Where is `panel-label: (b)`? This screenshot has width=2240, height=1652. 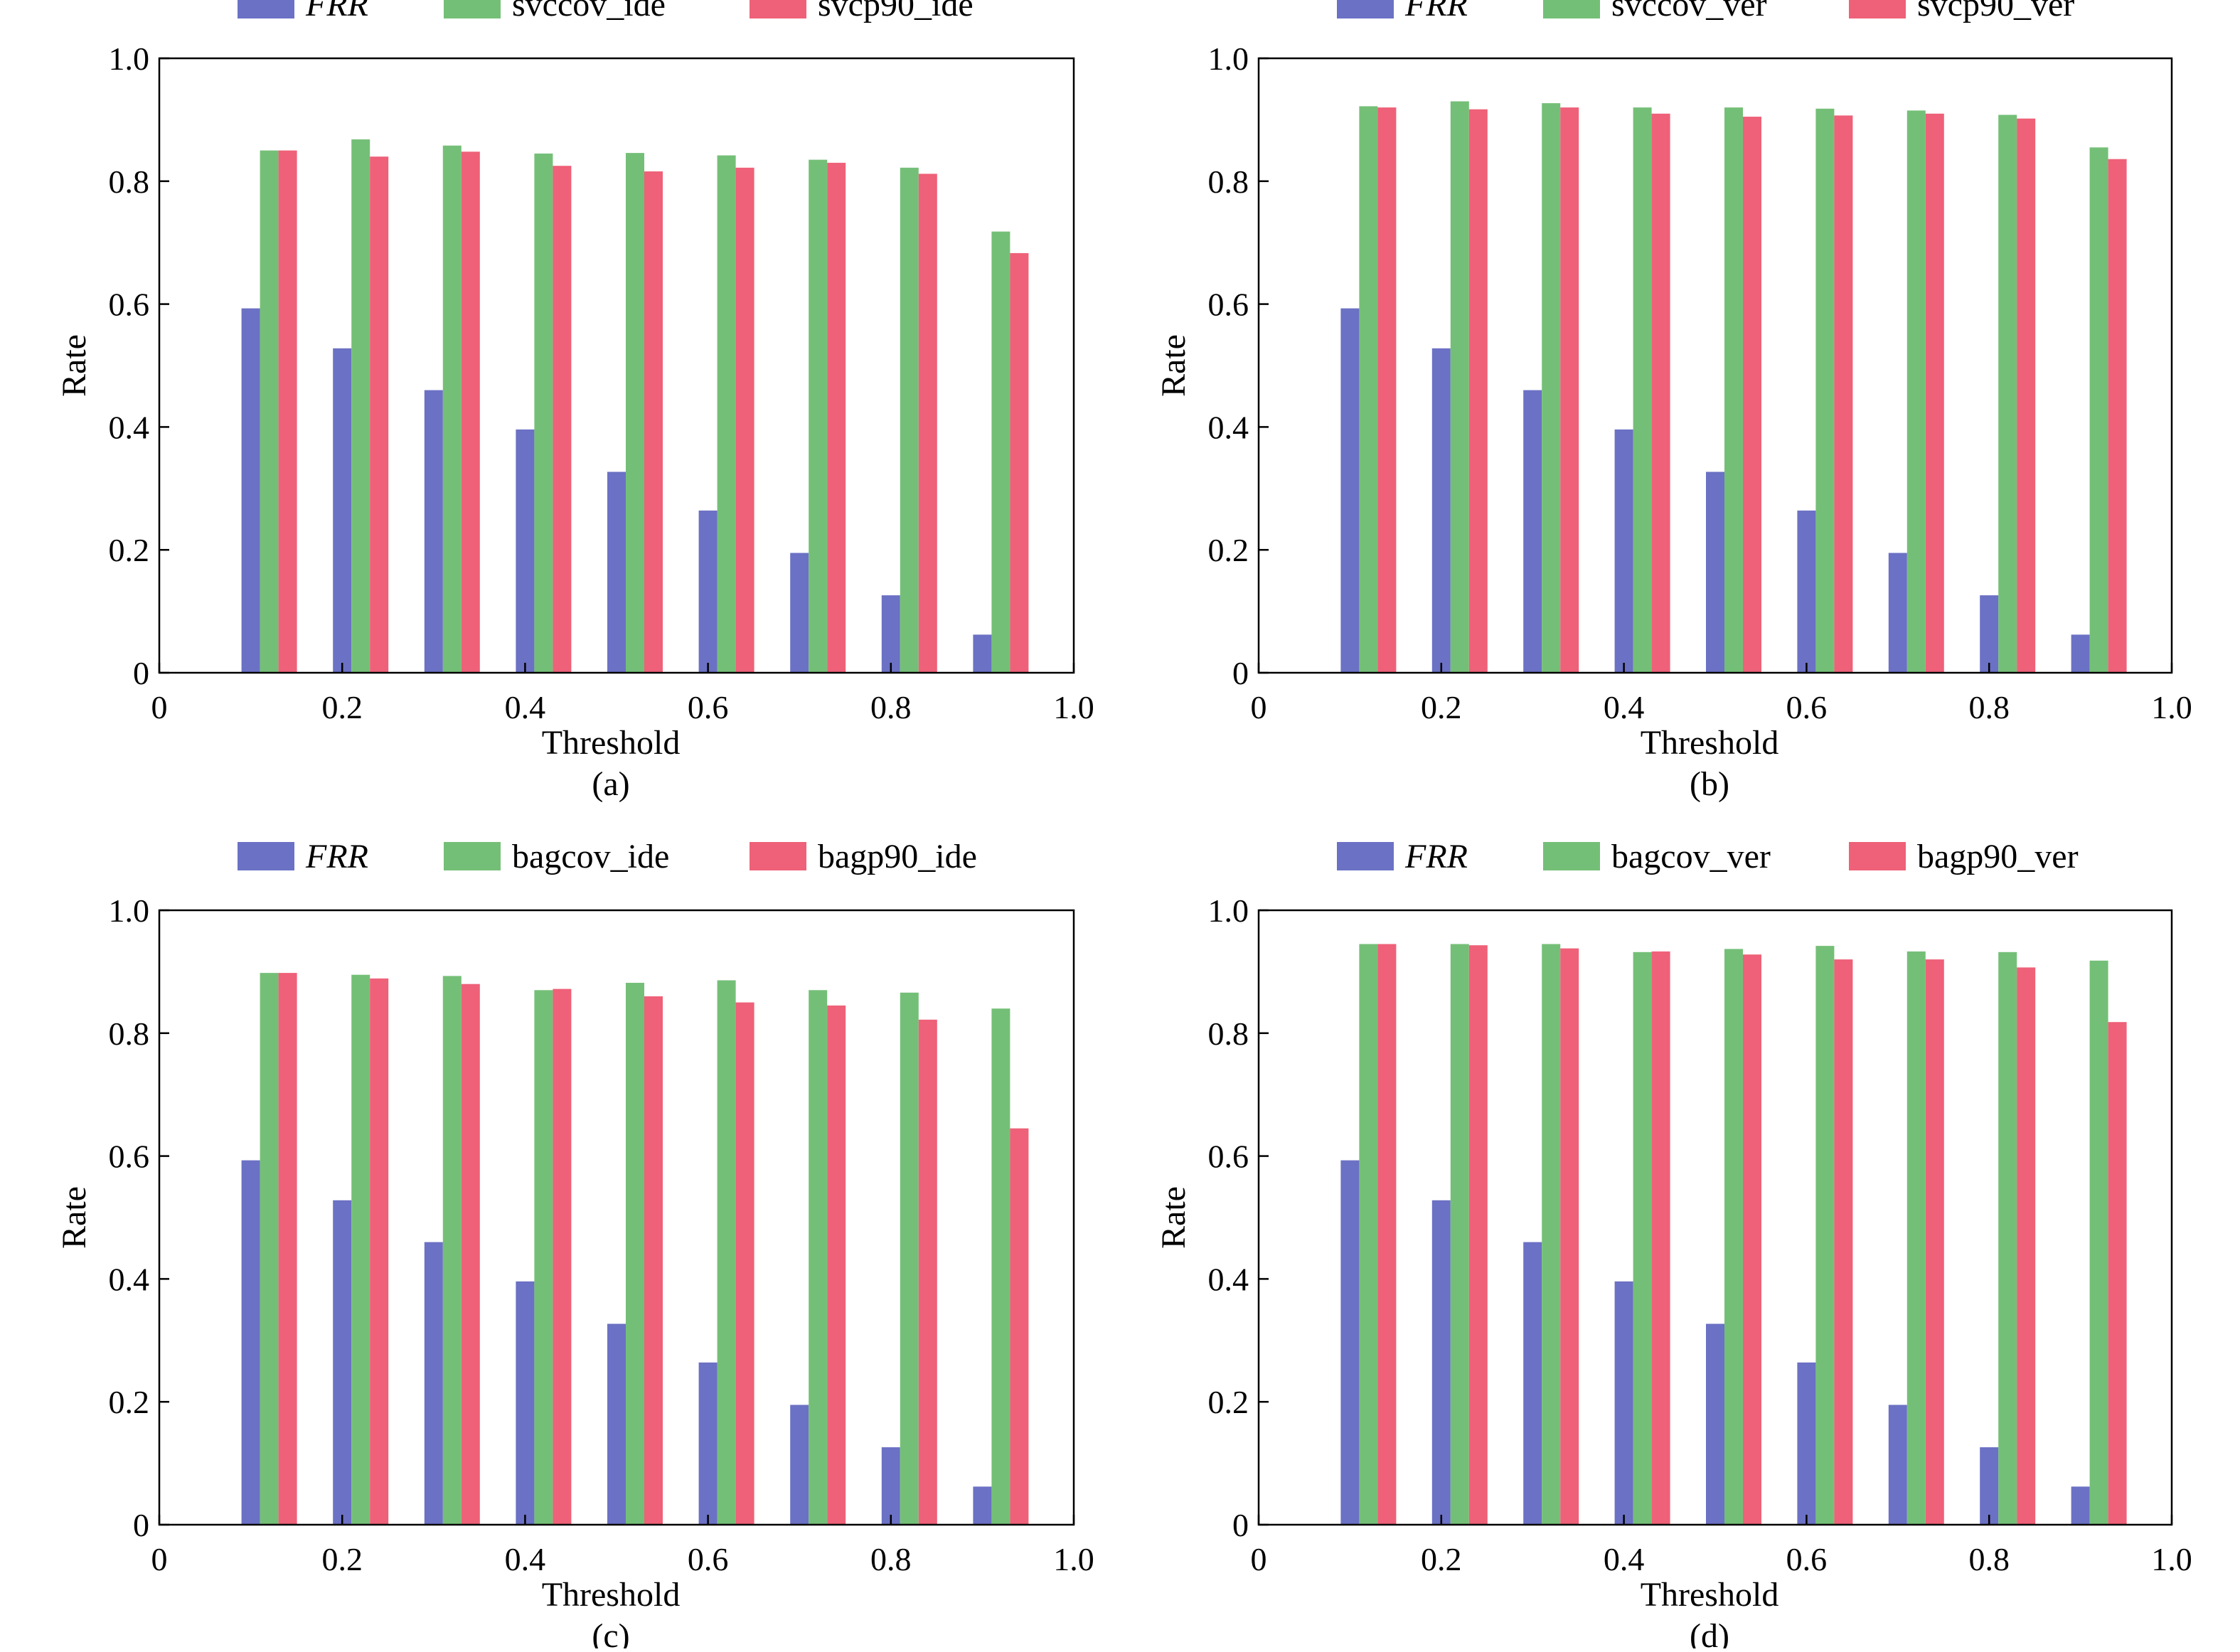 panel-label: (b) is located at coordinates (1709, 784).